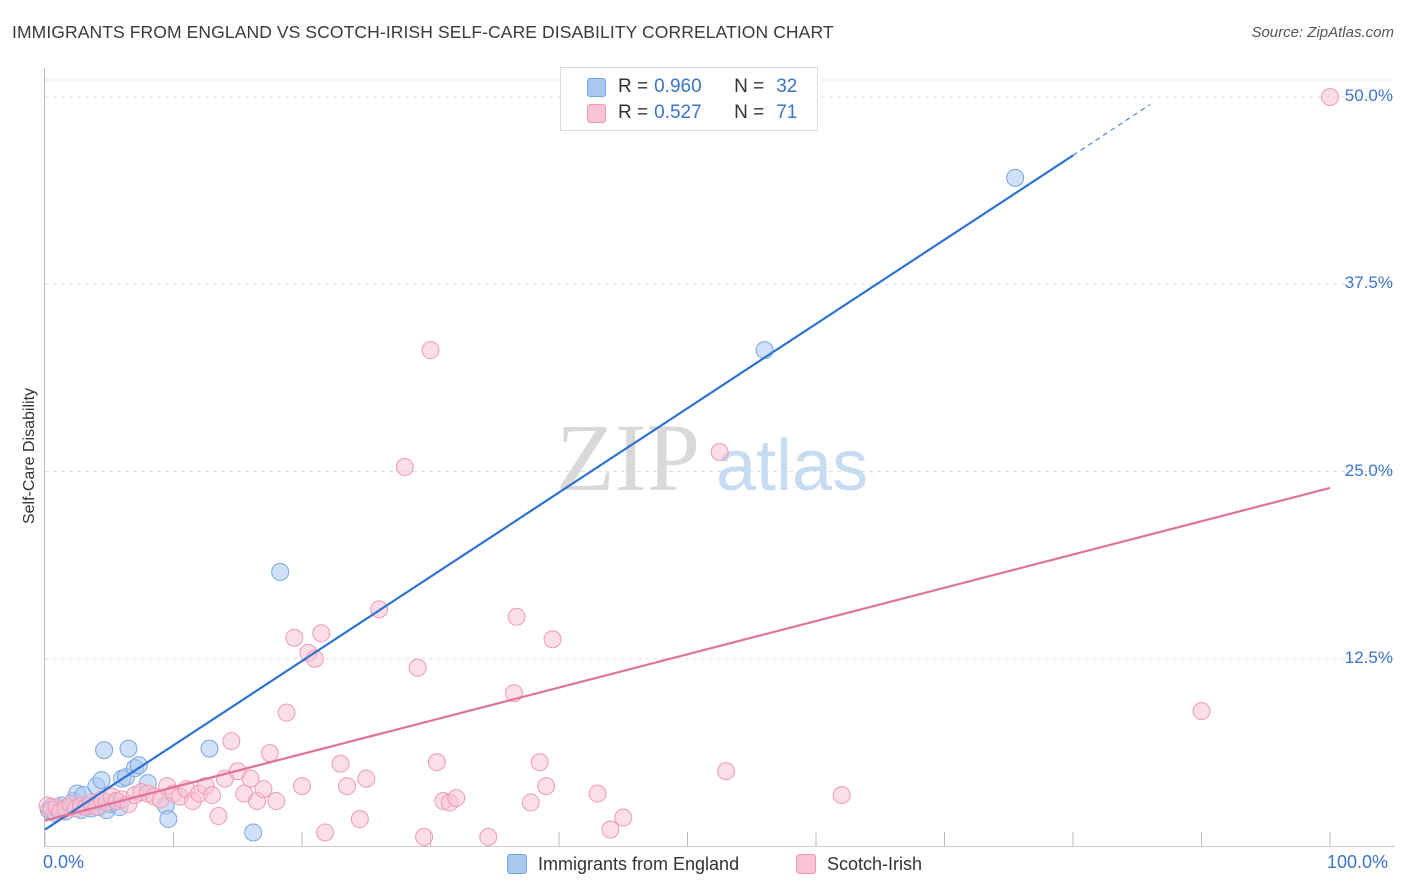  I want to click on legend-r-value: 0.960, so click(678, 86).